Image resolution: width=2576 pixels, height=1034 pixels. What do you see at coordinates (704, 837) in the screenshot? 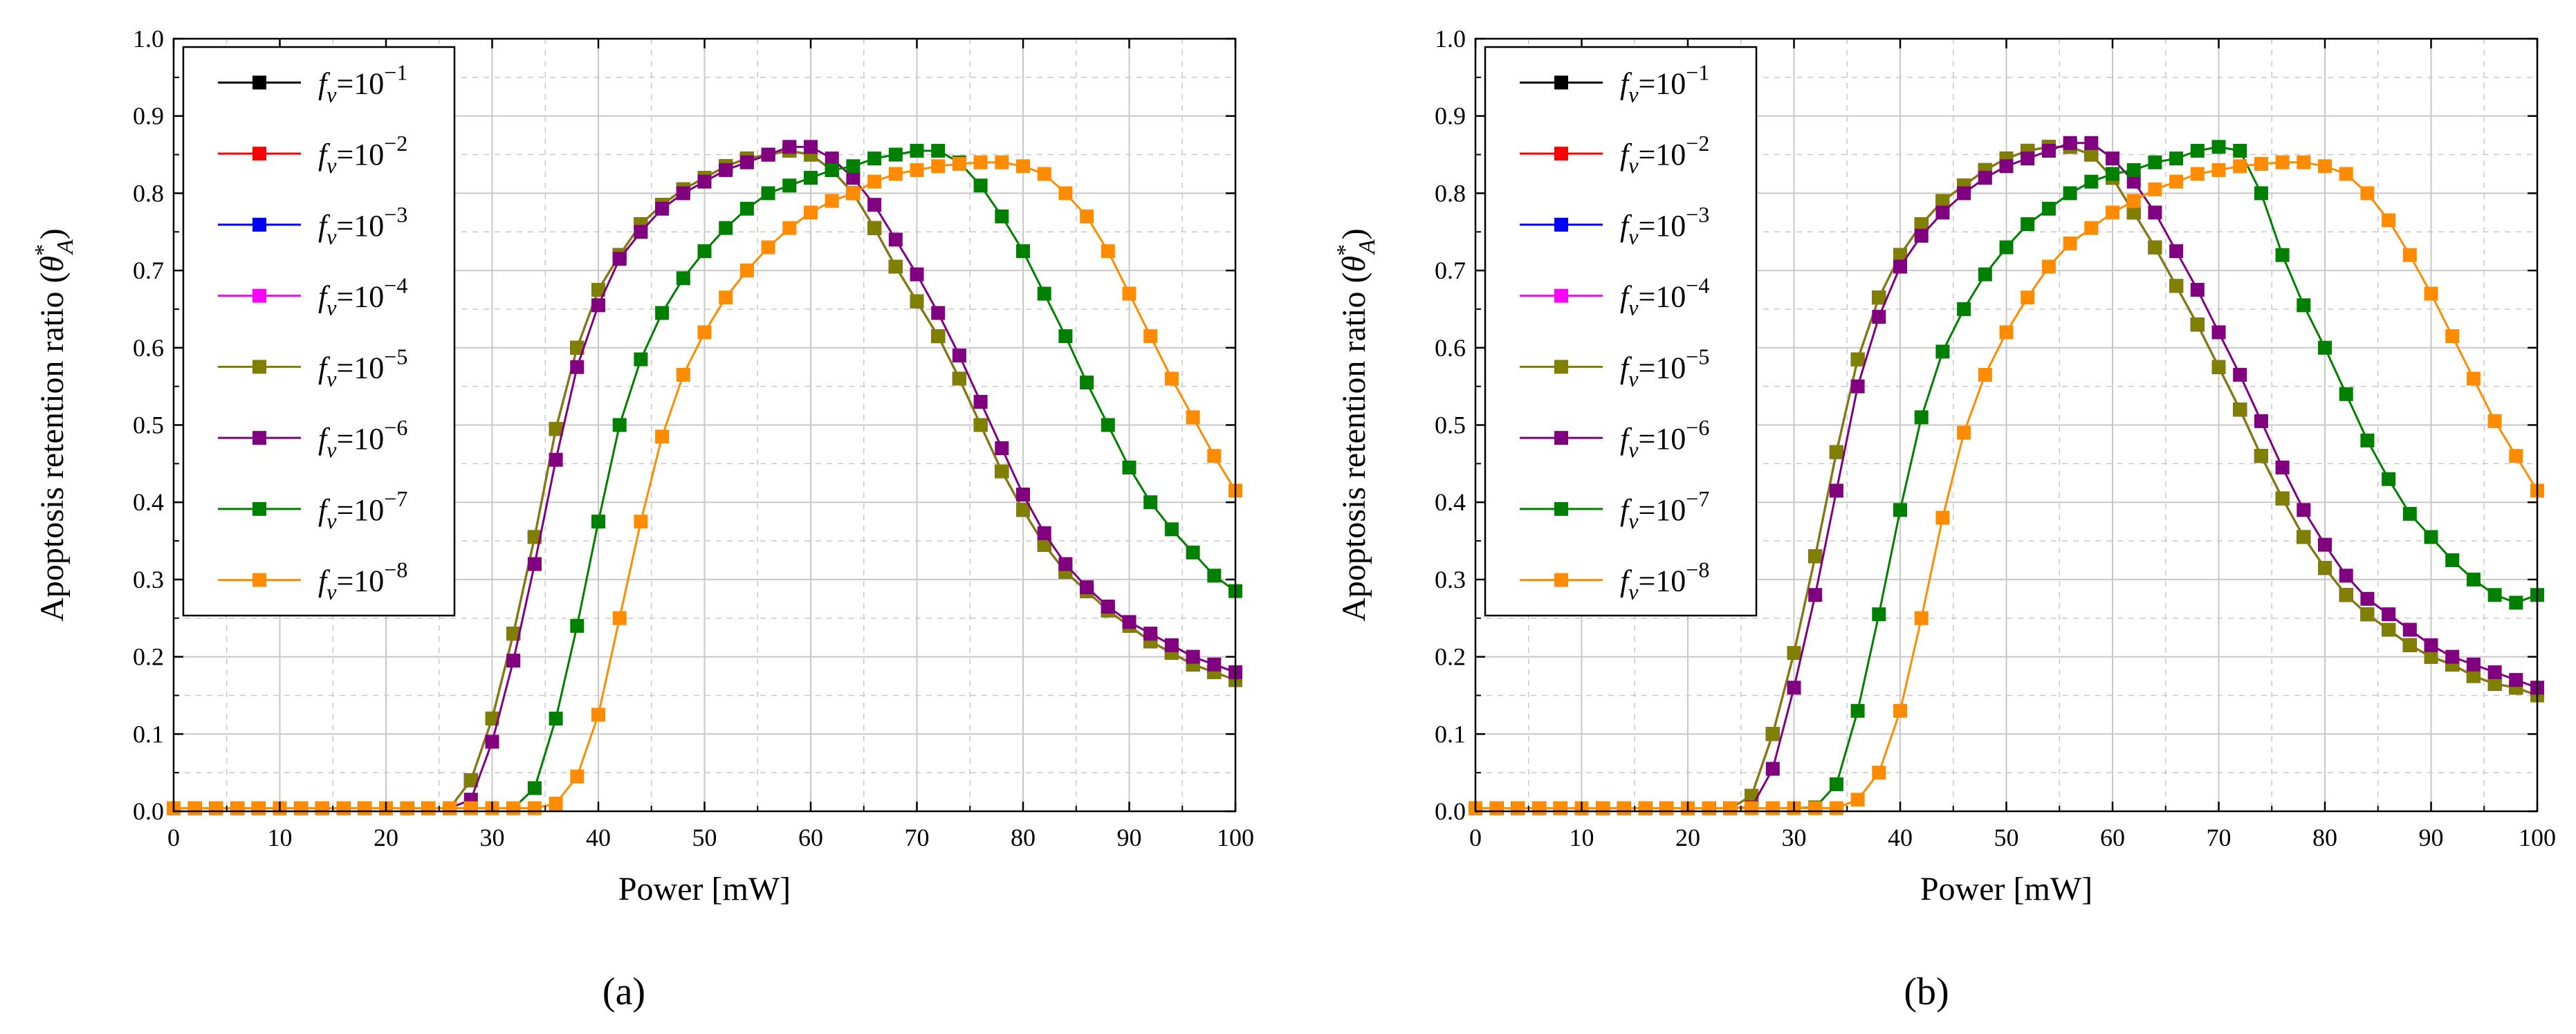
I see `x-tick-label: 50` at bounding box center [704, 837].